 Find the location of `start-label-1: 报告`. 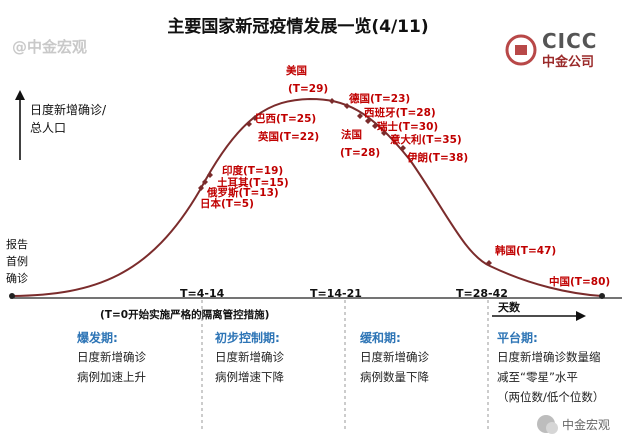

start-label-1: 报告 is located at coordinates (17, 244).